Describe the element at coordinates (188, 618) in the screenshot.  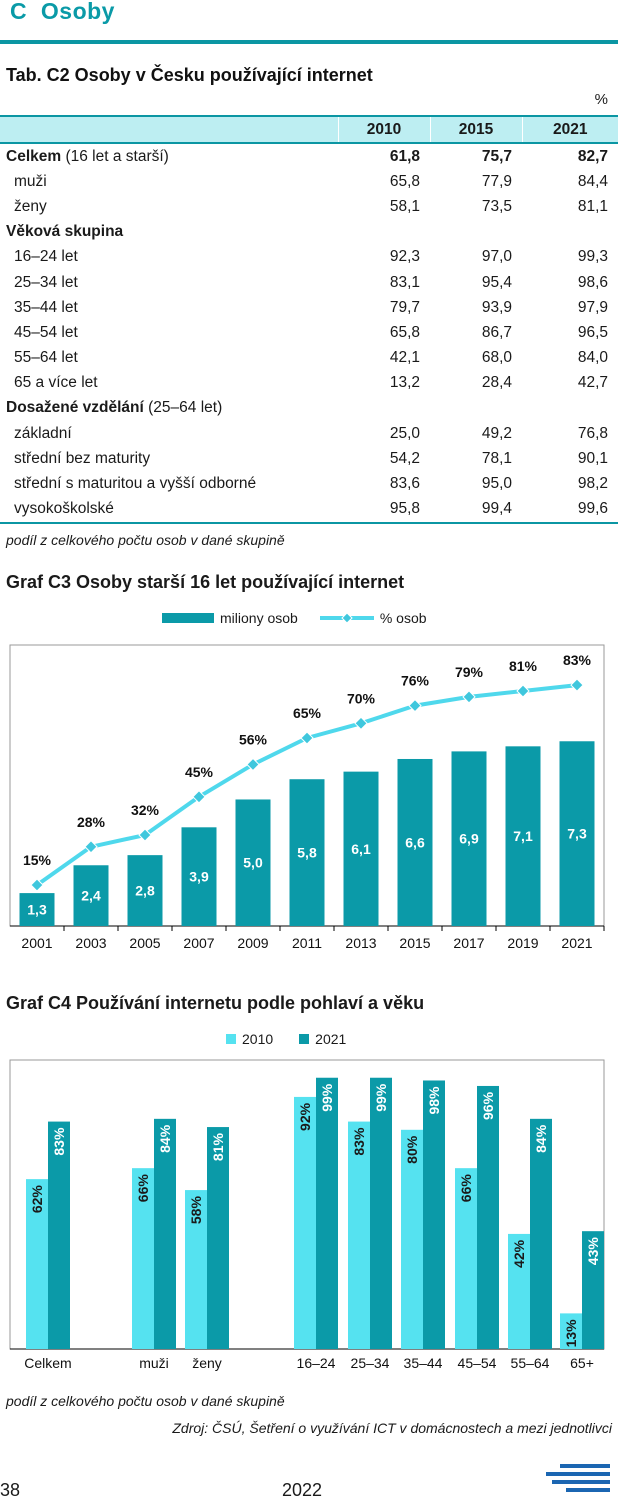
I see `legend-swatch-bar` at that location.